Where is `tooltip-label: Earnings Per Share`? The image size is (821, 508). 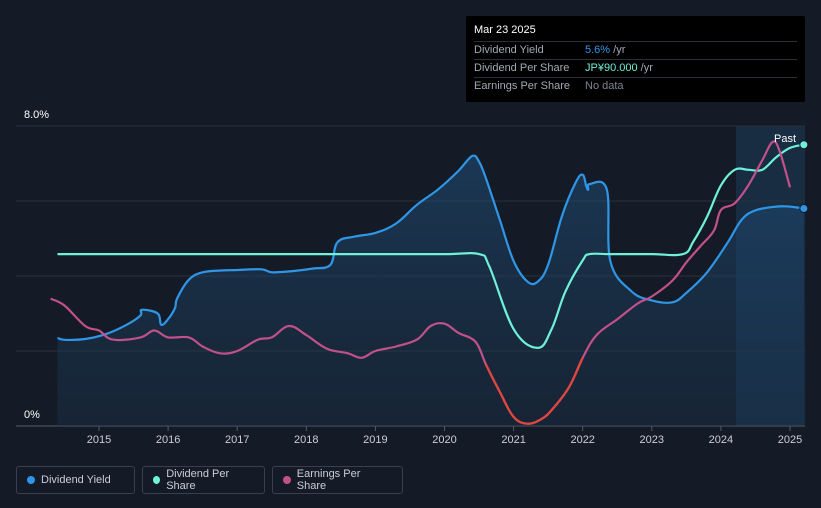
tooltip-label: Earnings Per Share is located at coordinates (522, 86).